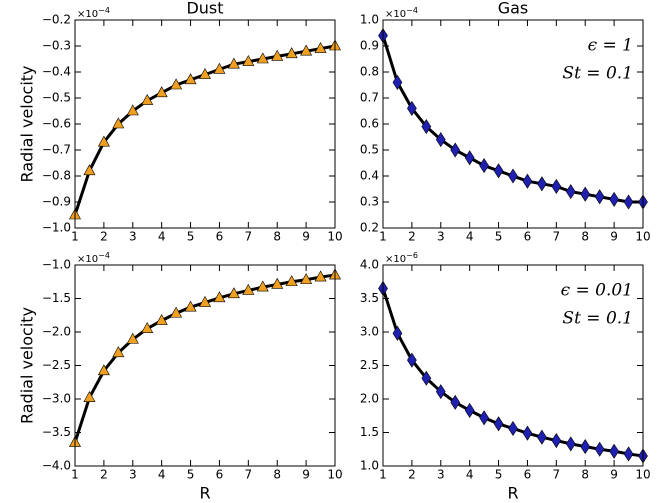 The image size is (665, 503). Describe the element at coordinates (369, 228) in the screenshot. I see `y-tick-label: 0.2` at that location.